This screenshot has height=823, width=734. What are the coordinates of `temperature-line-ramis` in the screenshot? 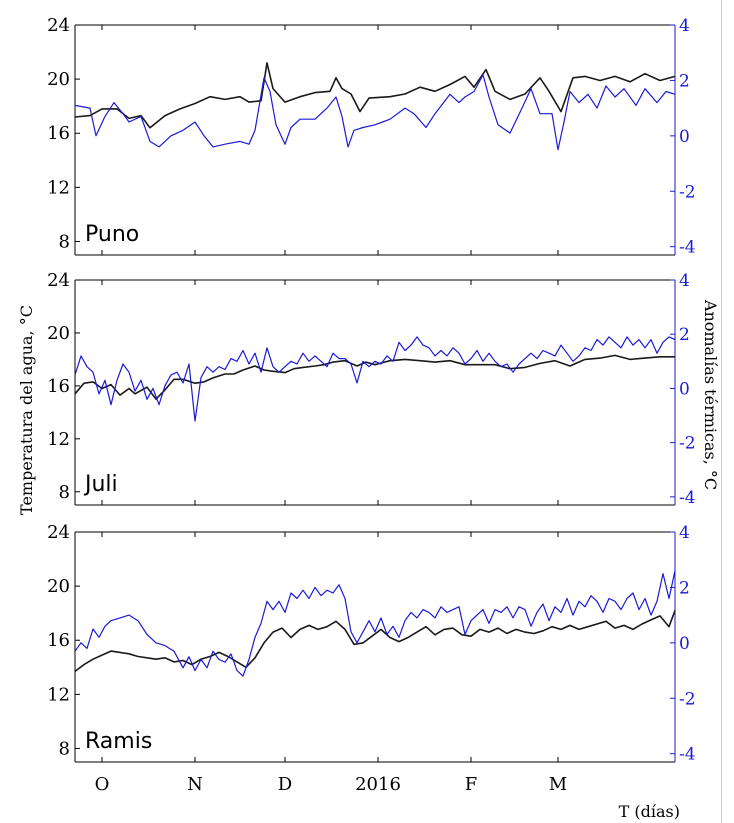 It's located at (375, 641).